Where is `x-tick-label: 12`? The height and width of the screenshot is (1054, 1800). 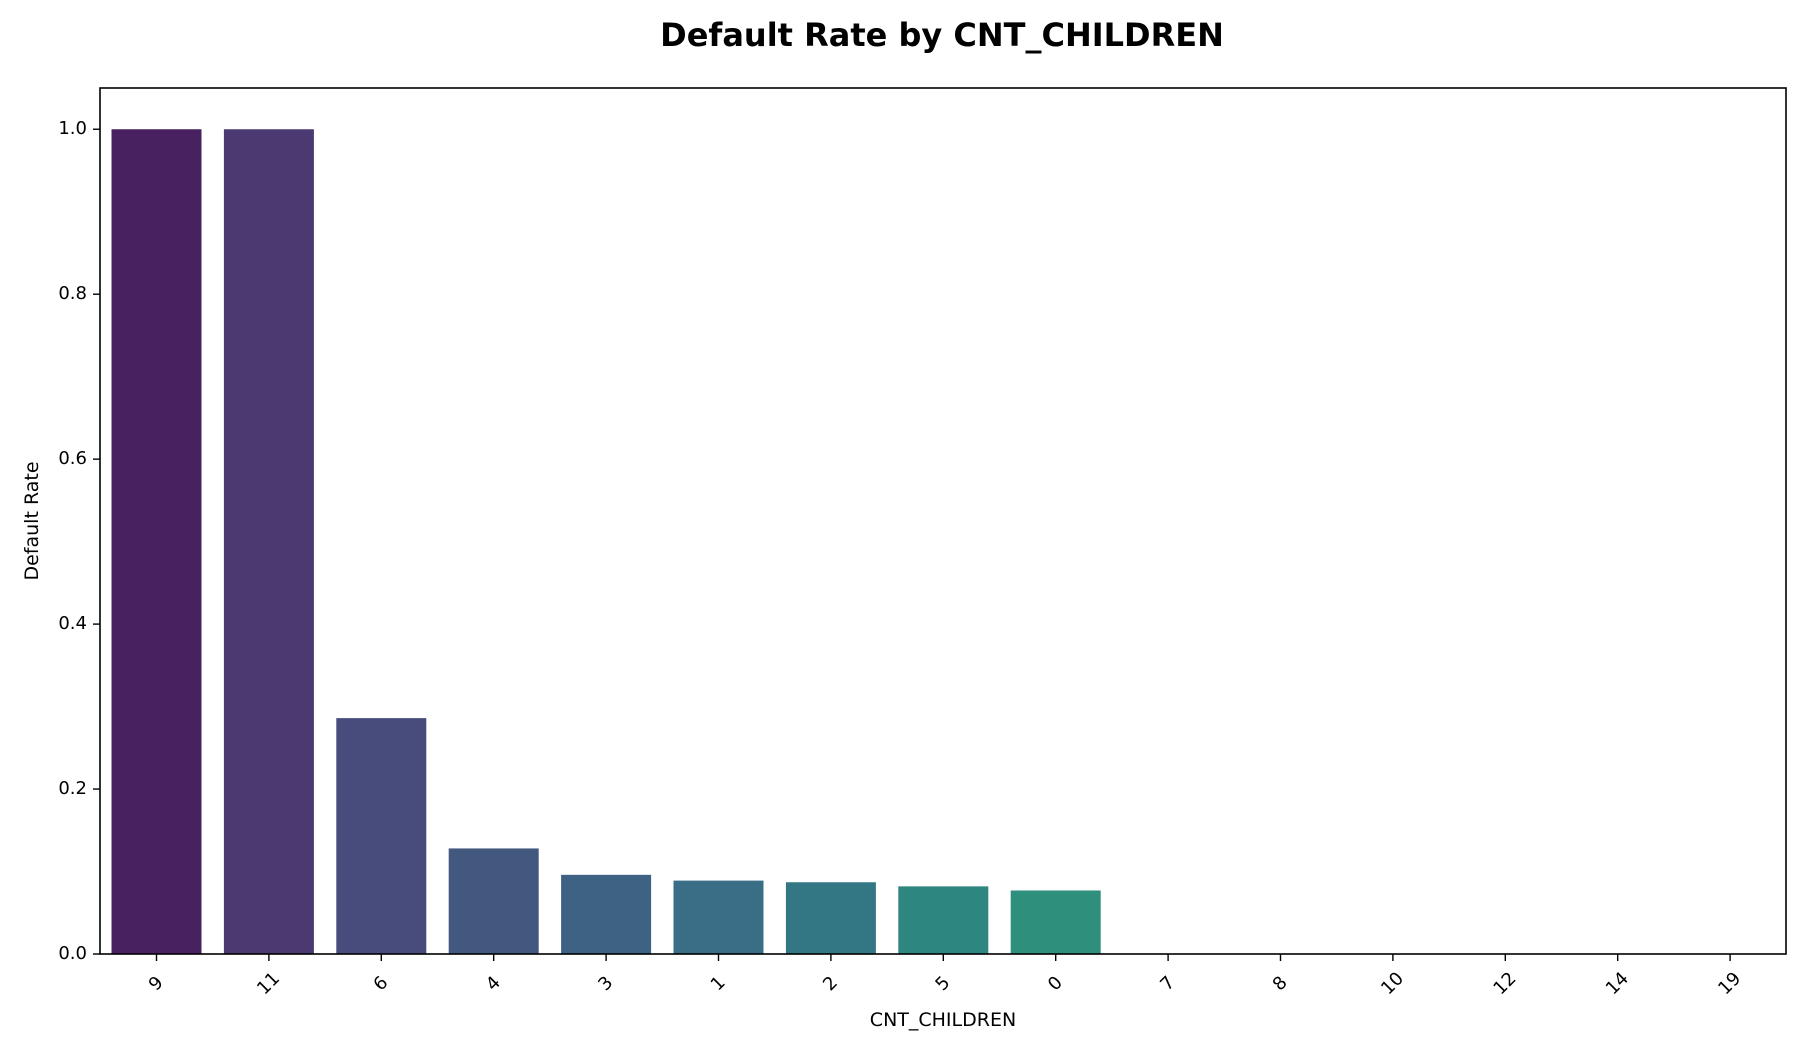 x-tick-label: 12 is located at coordinates (1504, 983).